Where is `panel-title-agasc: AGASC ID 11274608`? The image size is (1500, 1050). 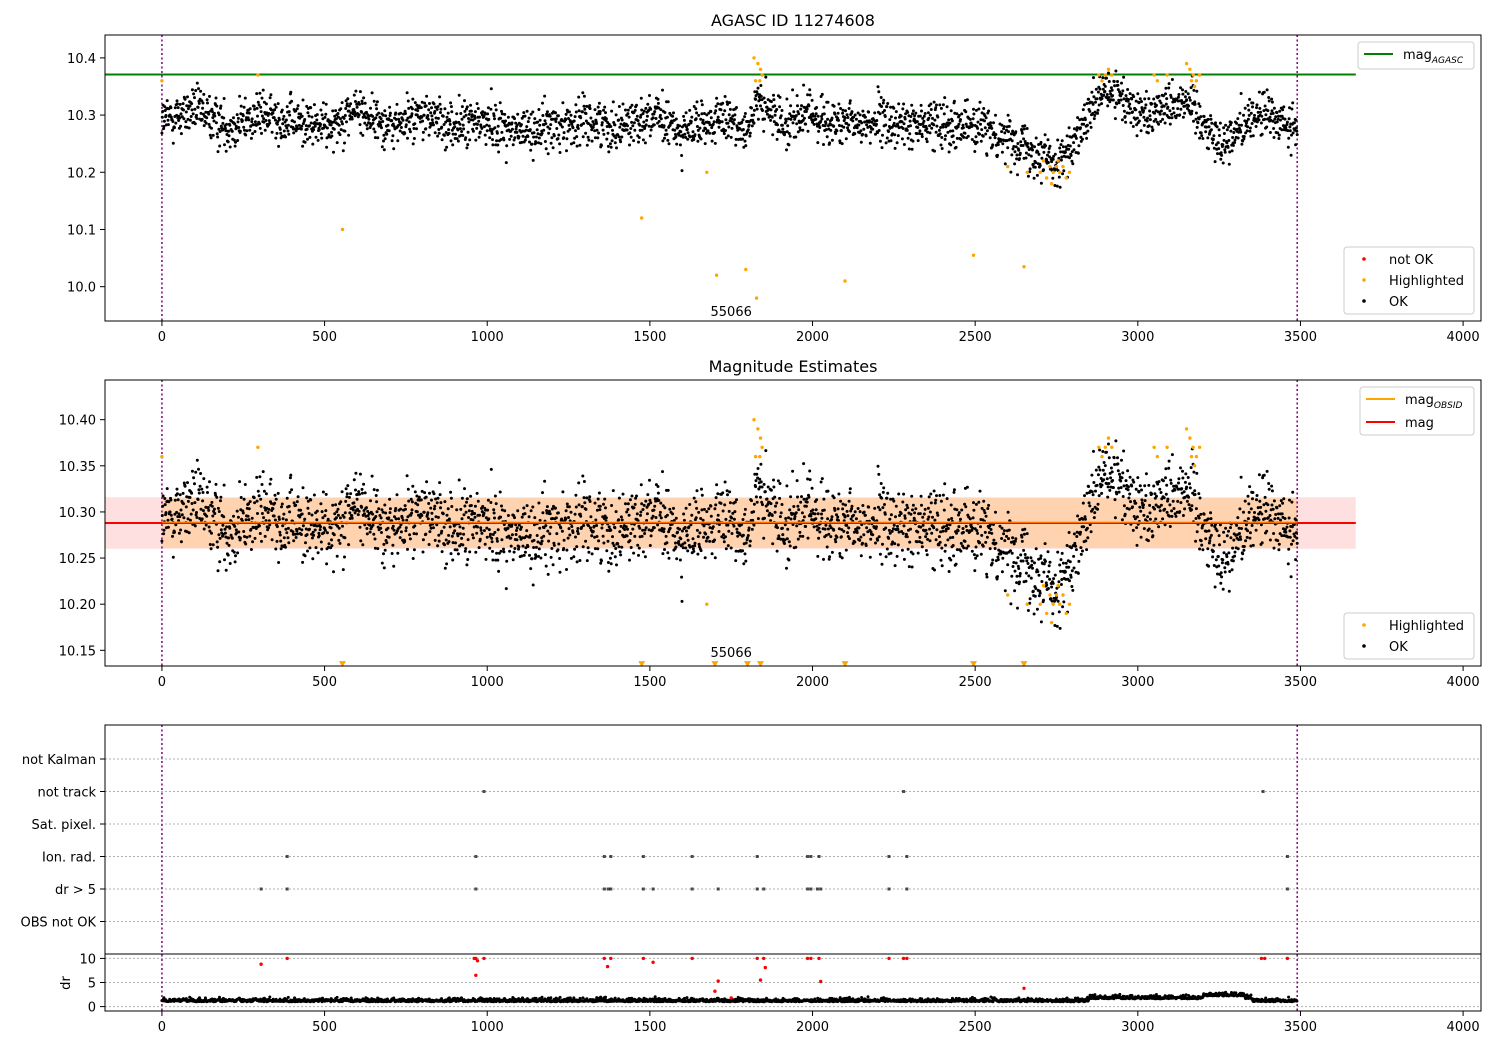
panel-title-agasc: AGASC ID 11274608 is located at coordinates (793, 20).